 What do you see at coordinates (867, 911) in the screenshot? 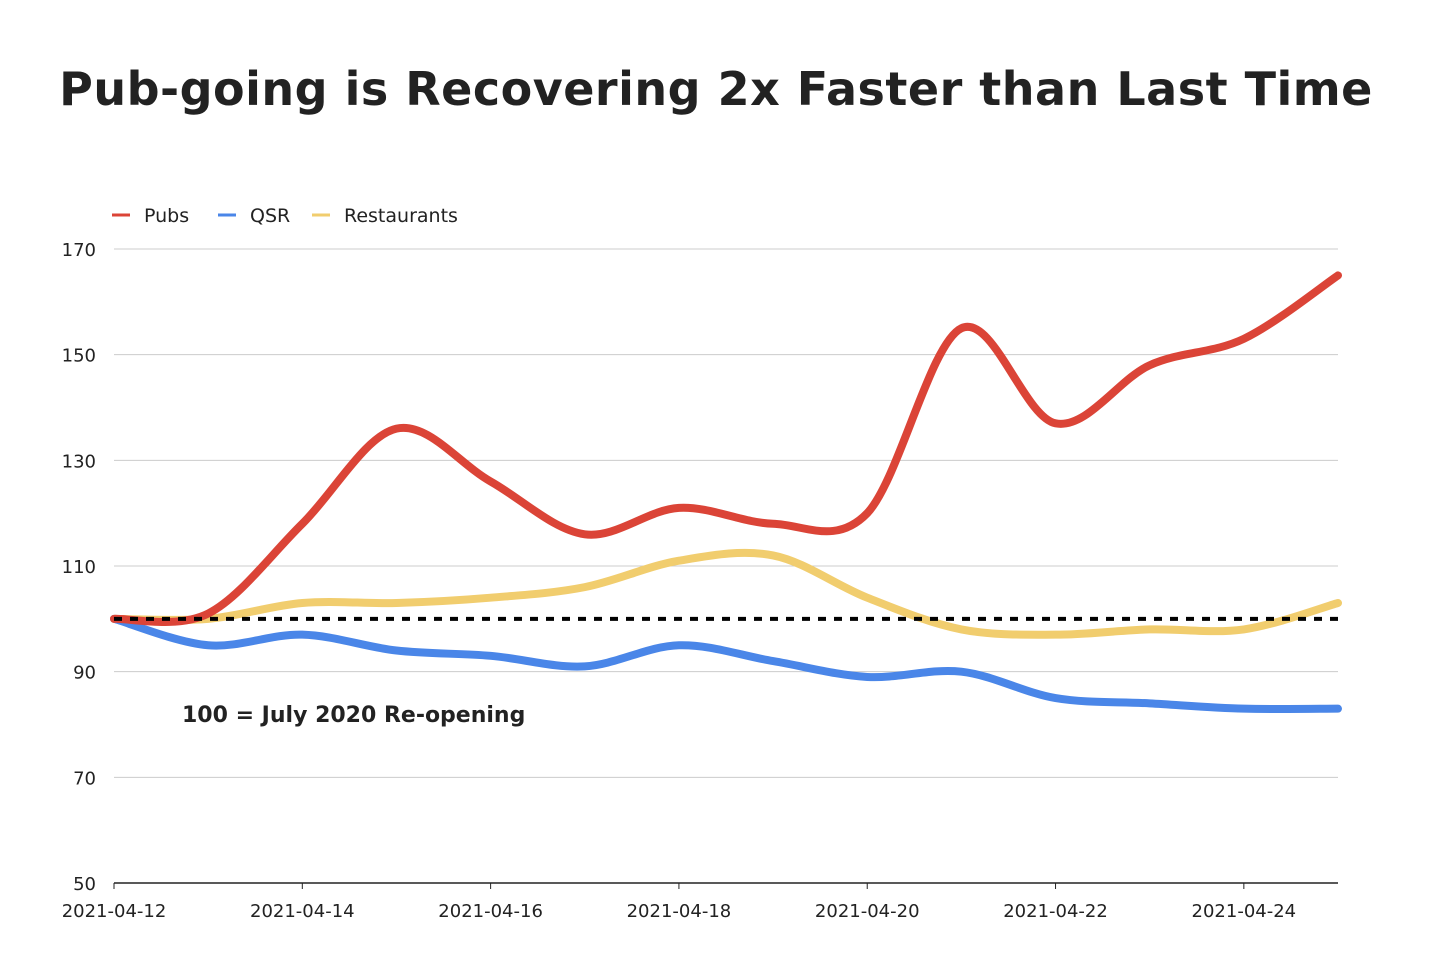
I see `x-tick-label: 2021-04-20` at bounding box center [867, 911].